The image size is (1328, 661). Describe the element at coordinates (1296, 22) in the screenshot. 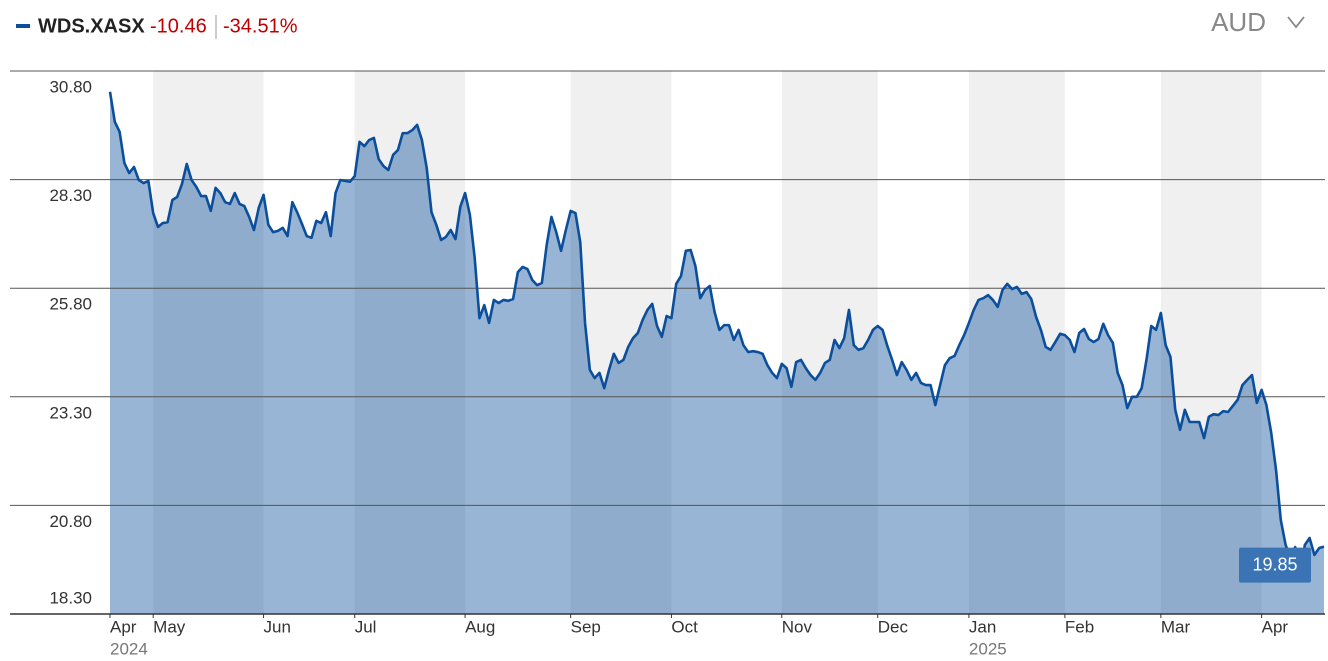

I see `dropdown-chevron` at that location.